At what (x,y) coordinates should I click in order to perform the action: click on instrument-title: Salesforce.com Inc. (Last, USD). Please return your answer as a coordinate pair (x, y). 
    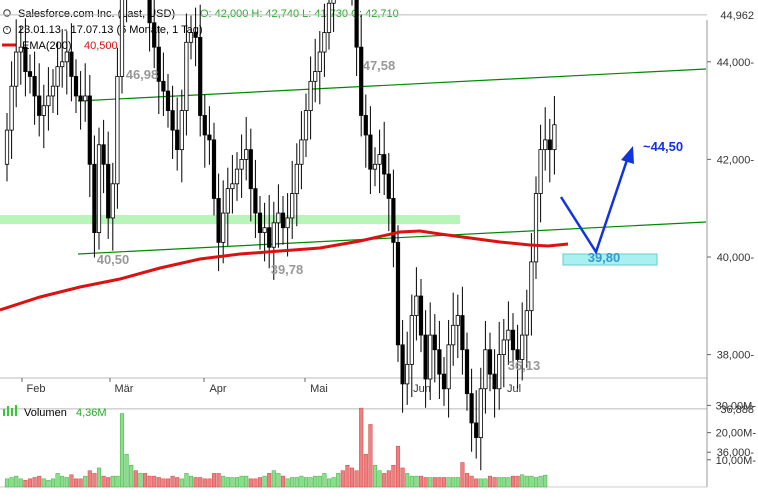
    Looking at the image, I should click on (96, 14).